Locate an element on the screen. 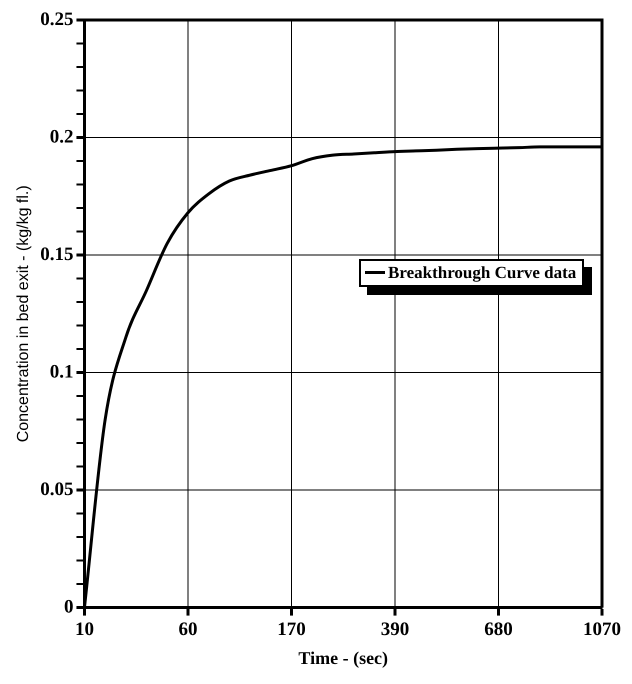  y-tick-label: 0.2 is located at coordinates (62, 137).